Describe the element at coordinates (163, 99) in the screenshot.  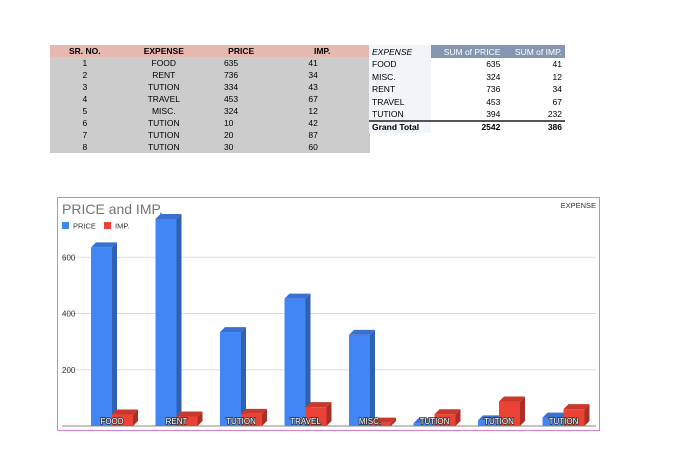
I see `cell-expense: TRAVEL` at that location.